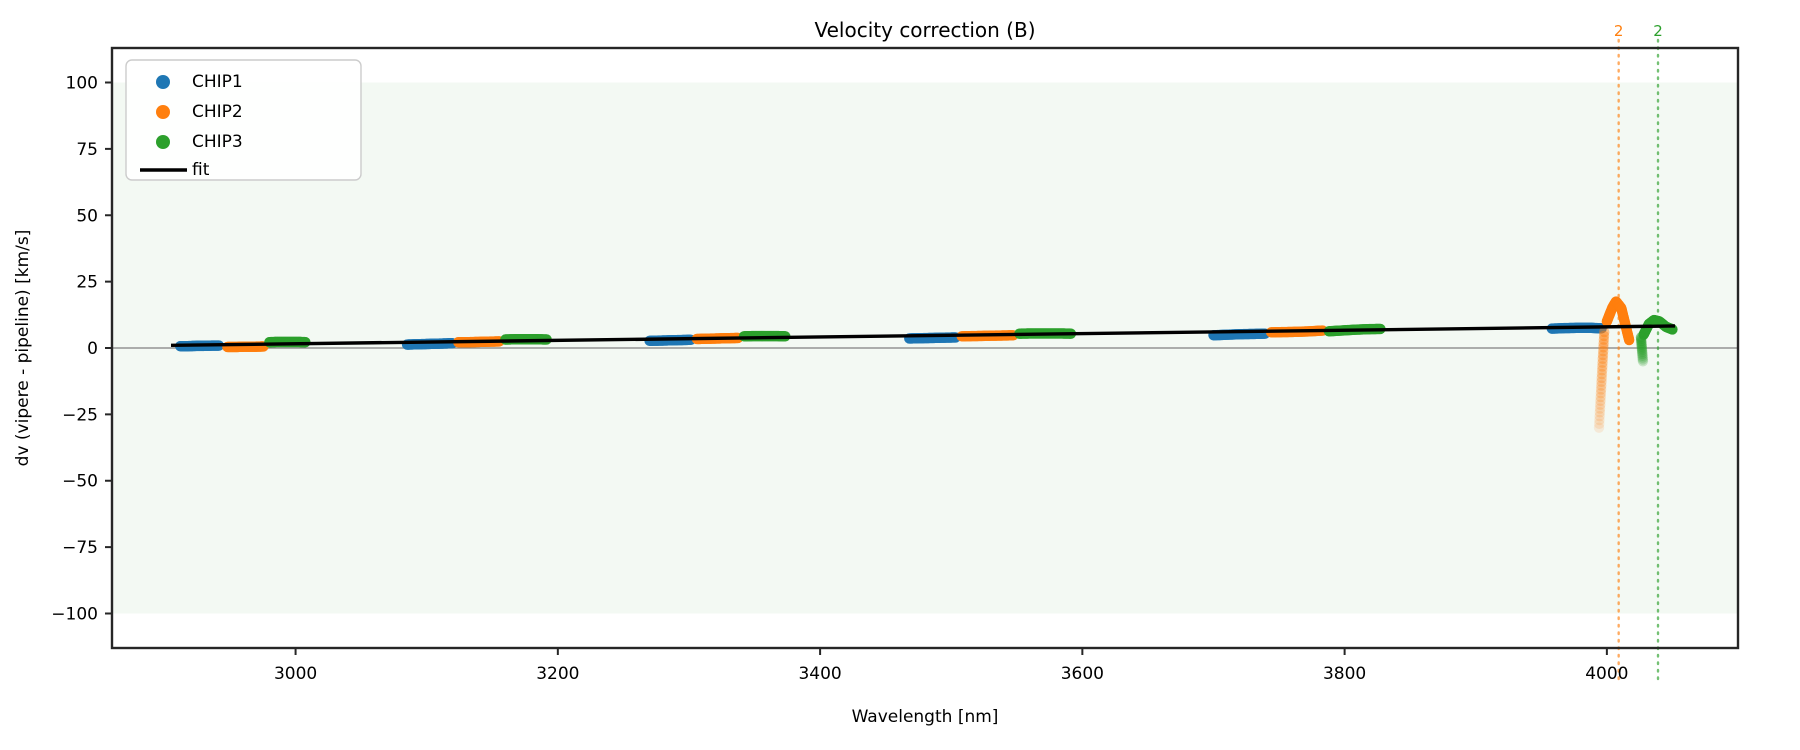 This screenshot has height=750, width=1800. I want to click on legend-entry-chip2: CHIP2, so click(199, 112).